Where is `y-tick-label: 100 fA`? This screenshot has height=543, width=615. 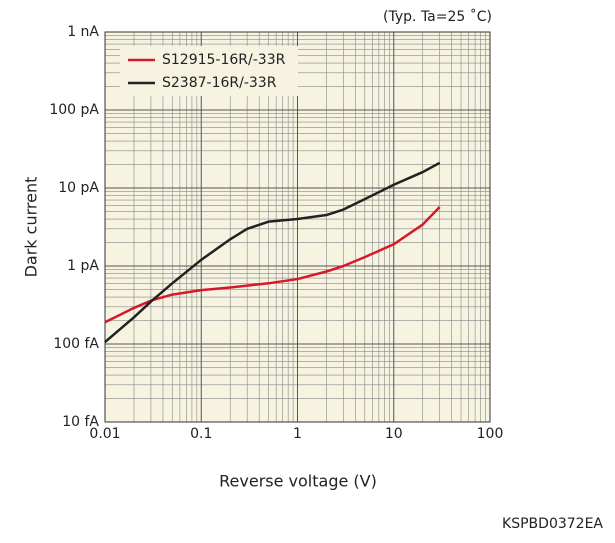 y-tick-label: 100 fA is located at coordinates (76, 344).